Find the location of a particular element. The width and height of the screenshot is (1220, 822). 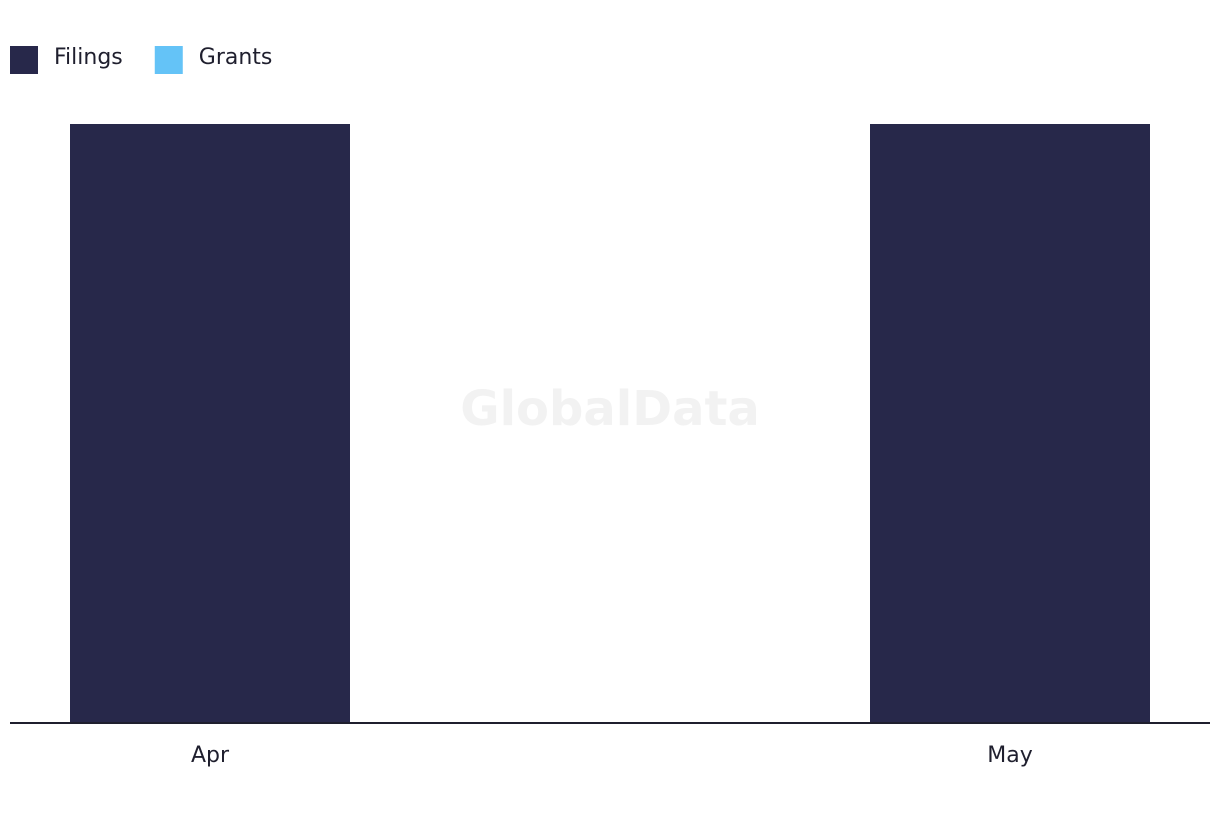

x-tick-label: Apr is located at coordinates (210, 755).